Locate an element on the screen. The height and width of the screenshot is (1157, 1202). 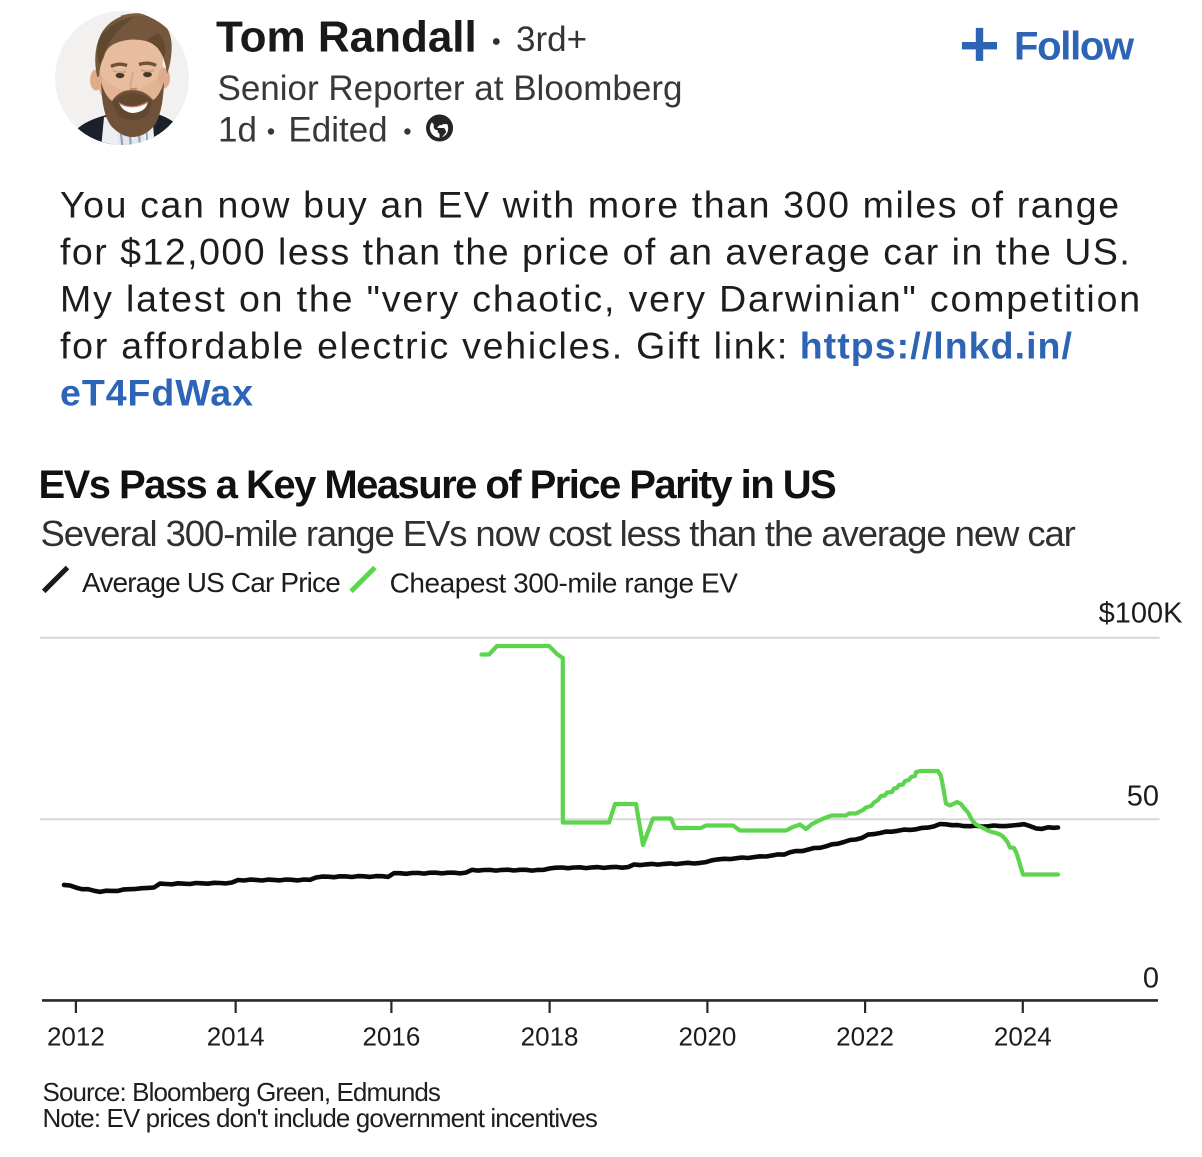
svg-text: 2024 is located at coordinates (1023, 1037).